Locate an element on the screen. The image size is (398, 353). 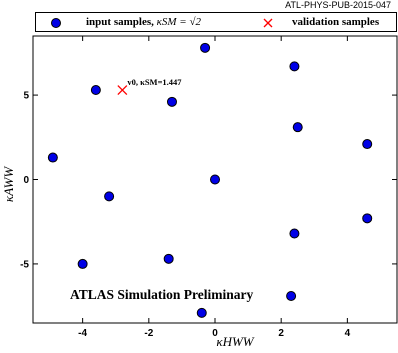
legend-input-samples: input samples, κSM = √2 is located at coordinates (143, 22).